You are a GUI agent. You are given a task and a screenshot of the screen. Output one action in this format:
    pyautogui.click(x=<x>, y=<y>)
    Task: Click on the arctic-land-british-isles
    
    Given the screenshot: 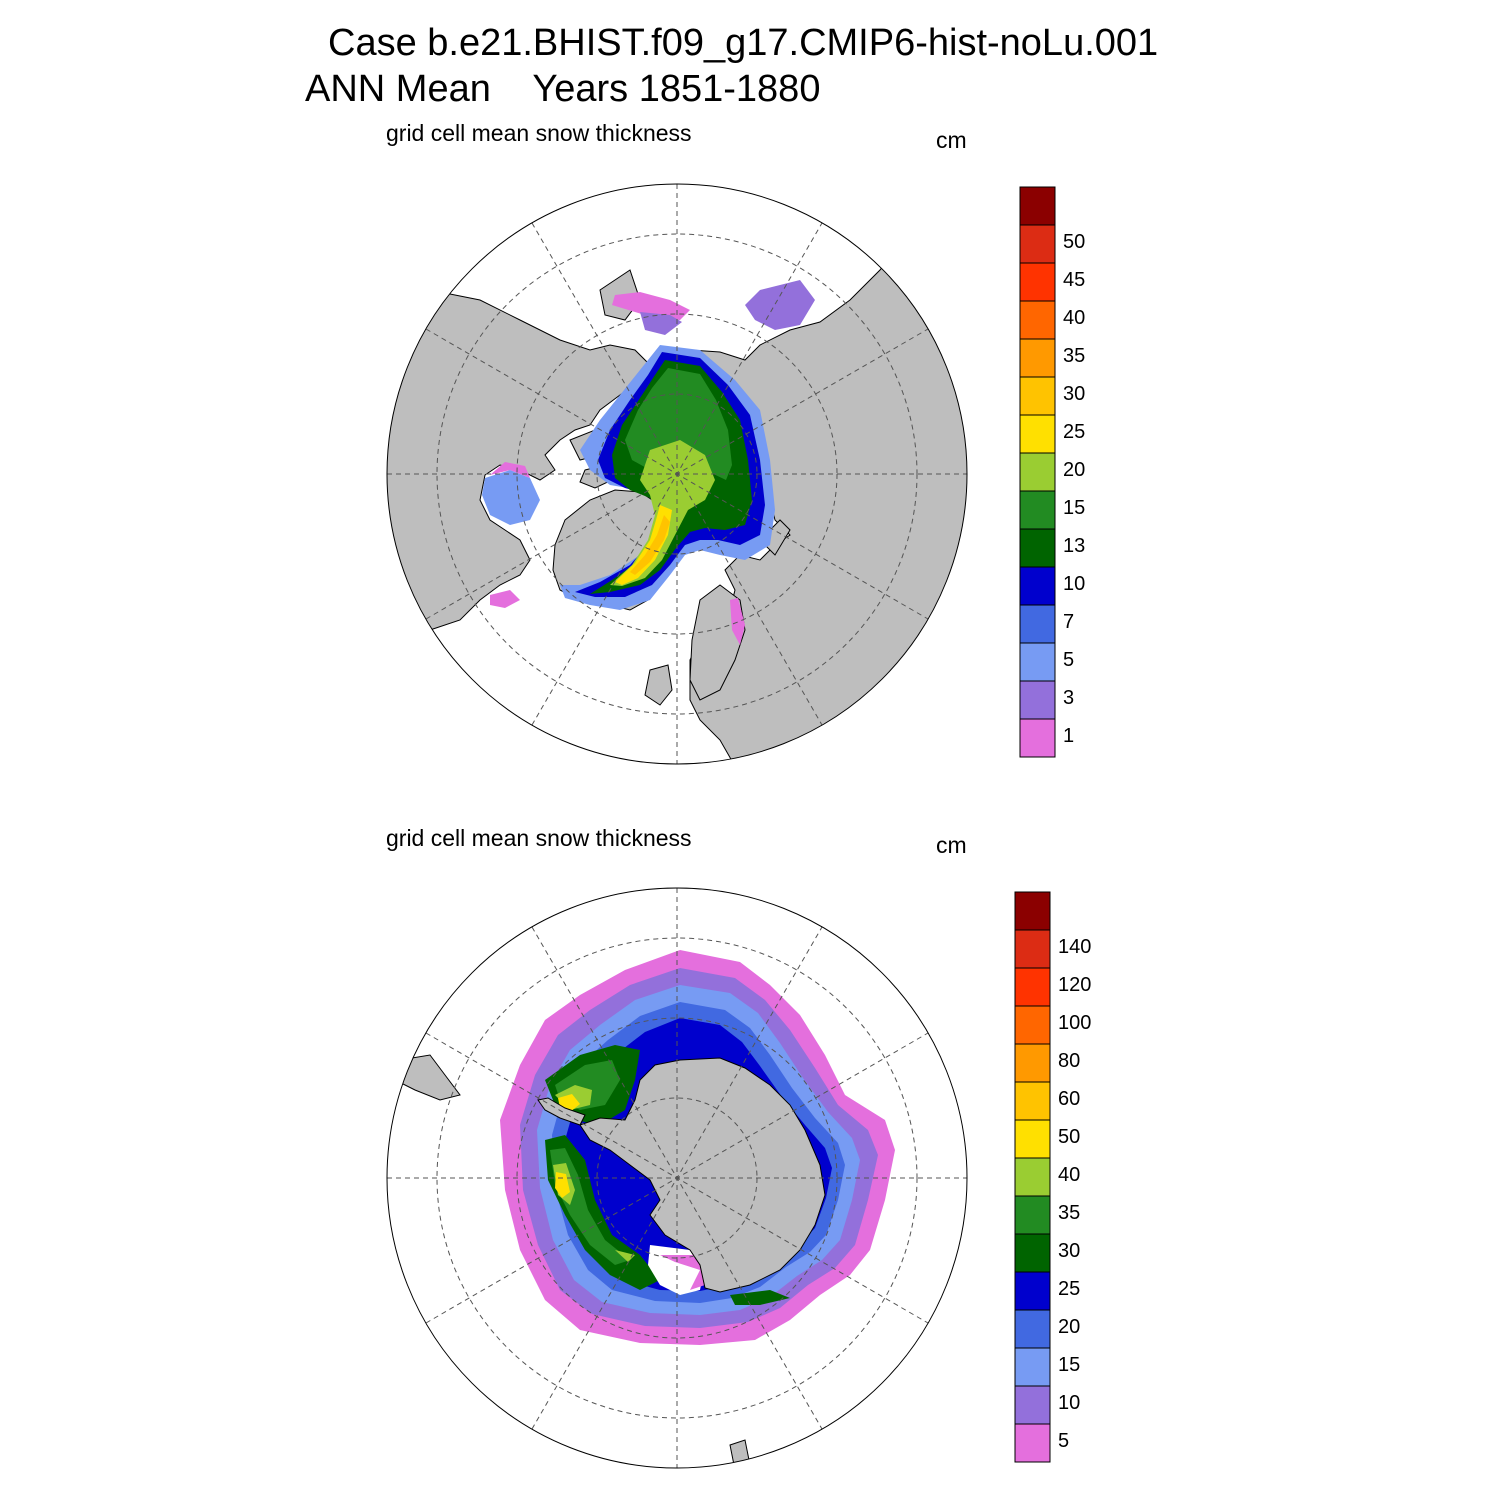 What is the action you would take?
    pyautogui.click(x=658, y=685)
    